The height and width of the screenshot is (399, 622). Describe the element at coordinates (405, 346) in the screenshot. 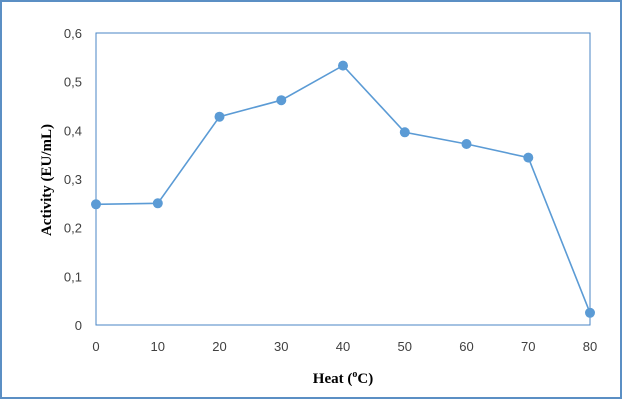

I see `x-tick-label: 50` at that location.